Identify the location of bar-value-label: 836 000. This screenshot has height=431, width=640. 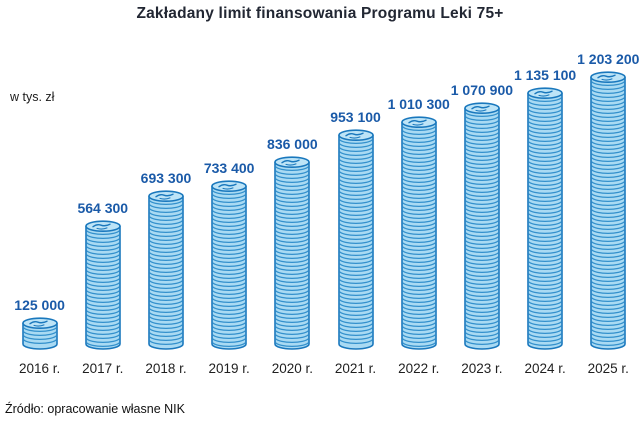
(292, 144).